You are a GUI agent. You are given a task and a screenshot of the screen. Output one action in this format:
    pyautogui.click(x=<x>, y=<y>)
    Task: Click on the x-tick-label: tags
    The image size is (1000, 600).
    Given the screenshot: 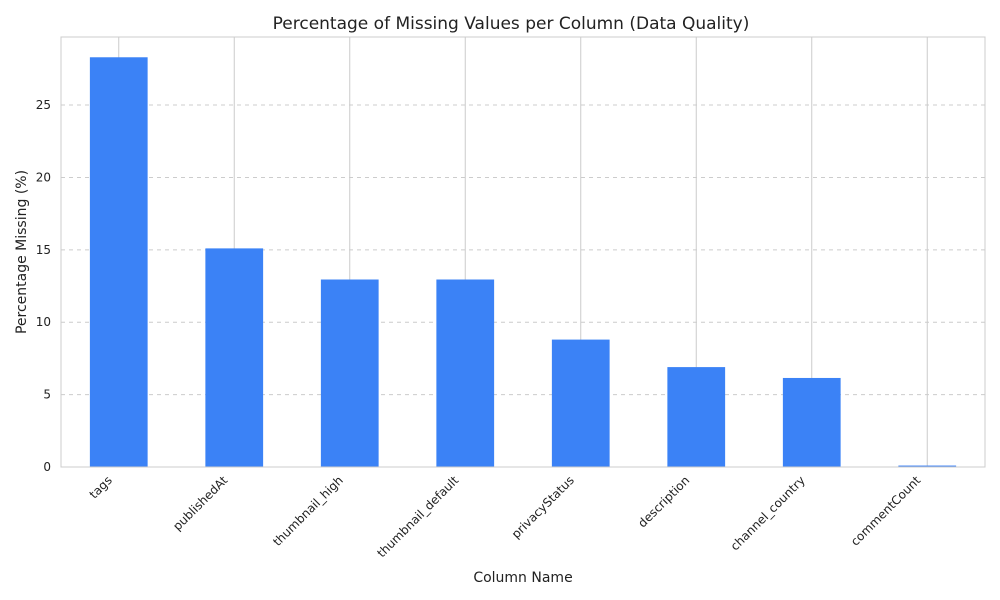 What is the action you would take?
    pyautogui.click(x=101, y=487)
    